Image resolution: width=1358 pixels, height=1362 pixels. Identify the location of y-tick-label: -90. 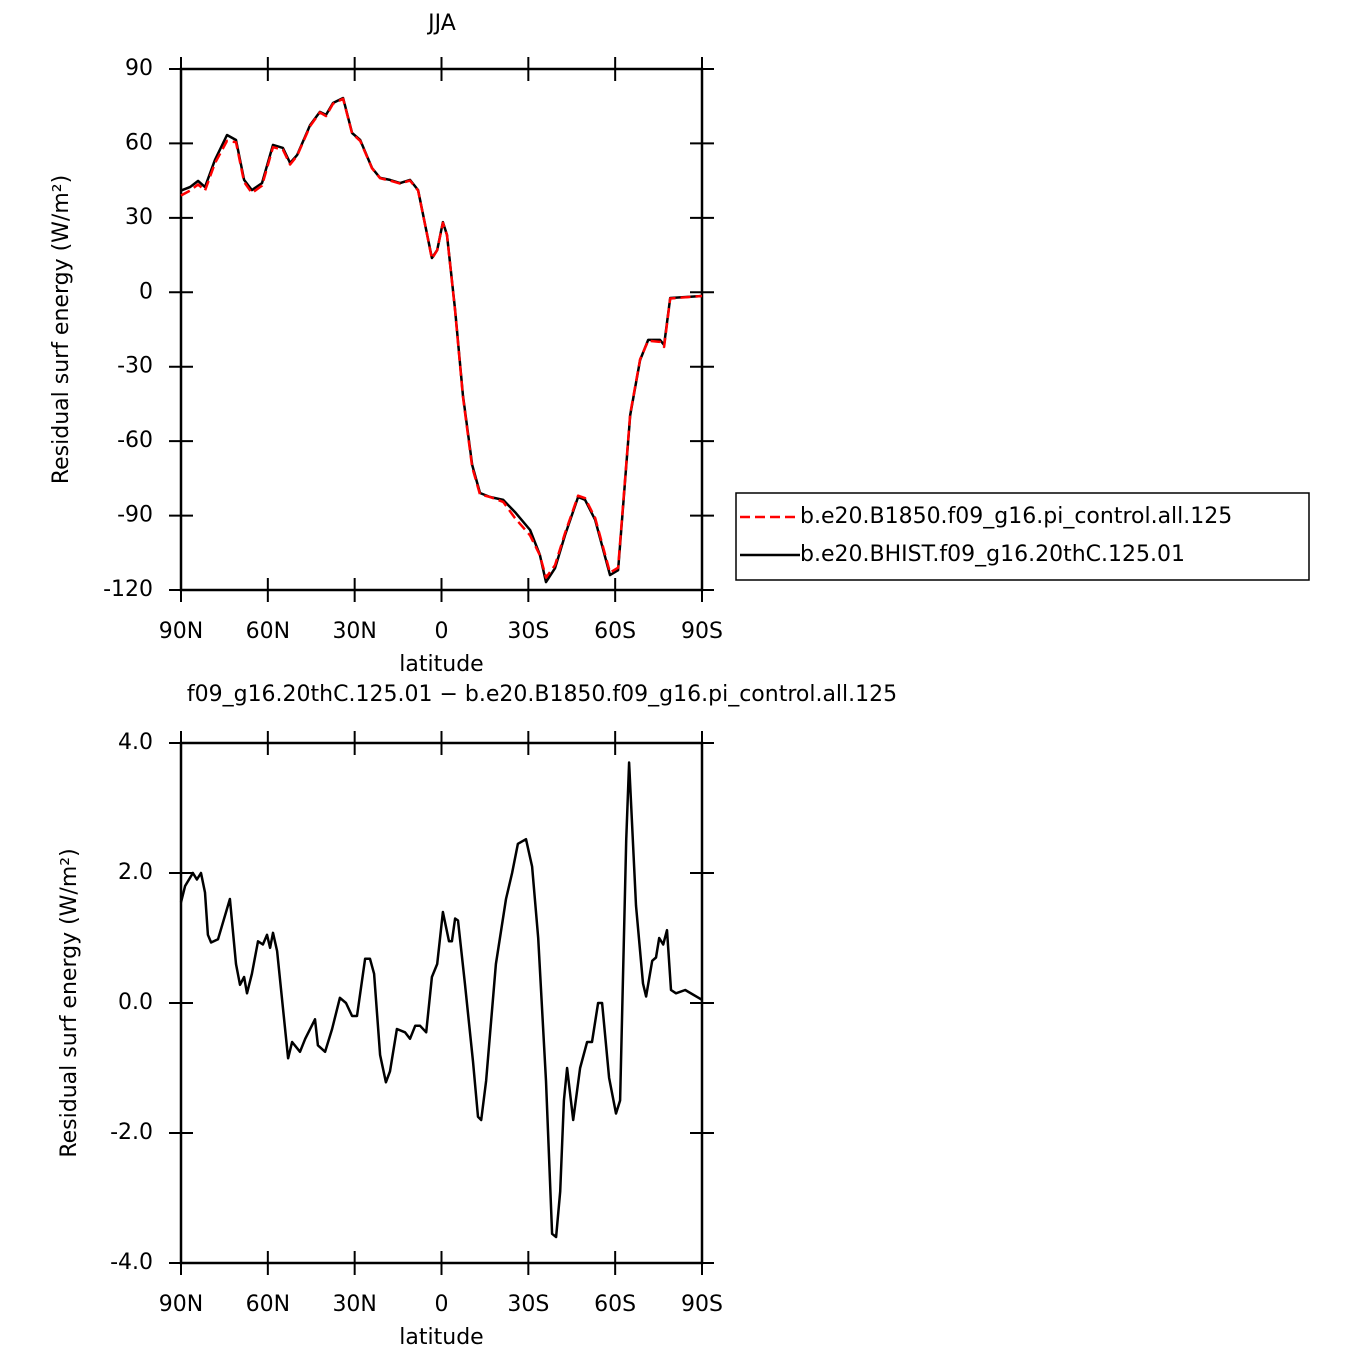
(135, 515).